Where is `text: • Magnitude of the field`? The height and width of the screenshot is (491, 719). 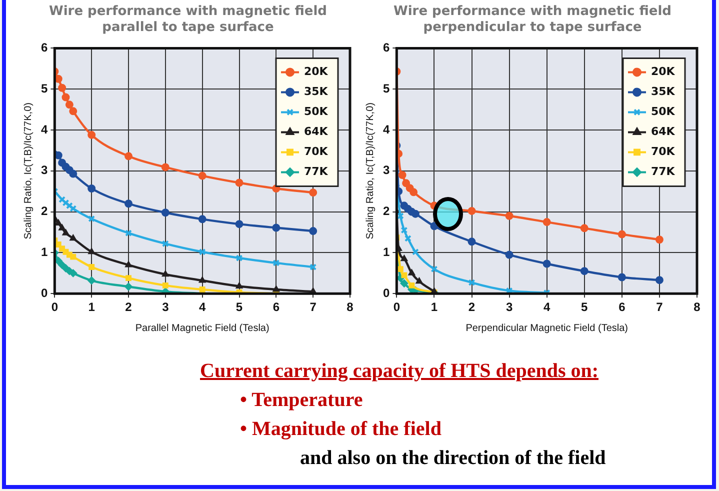 text: • Magnitude of the field is located at coordinates (341, 429).